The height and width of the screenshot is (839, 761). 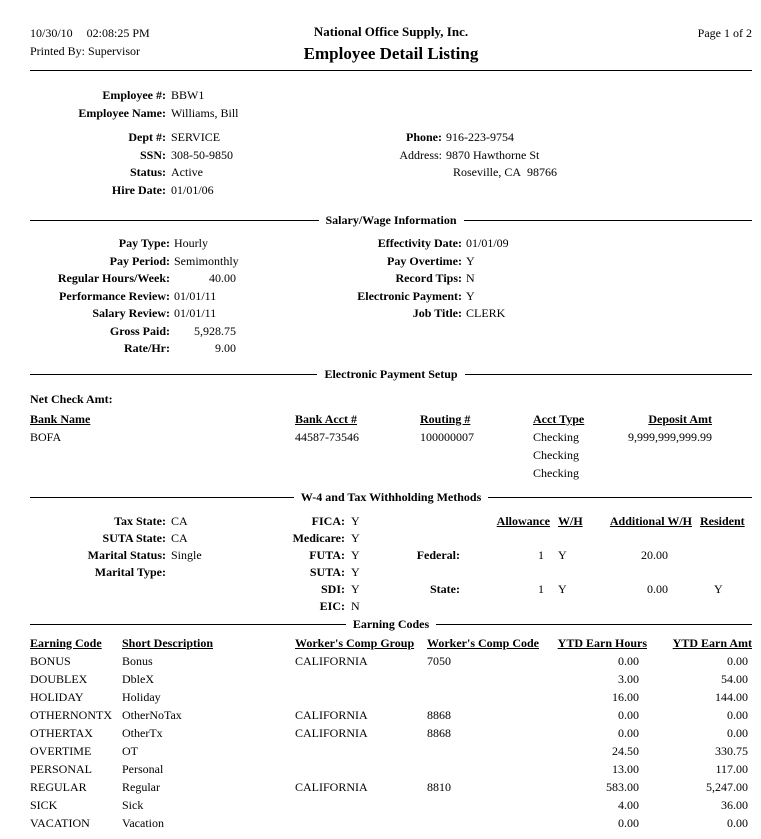 I want to click on futa-row: FUTA: Y, so click(x=334, y=555).